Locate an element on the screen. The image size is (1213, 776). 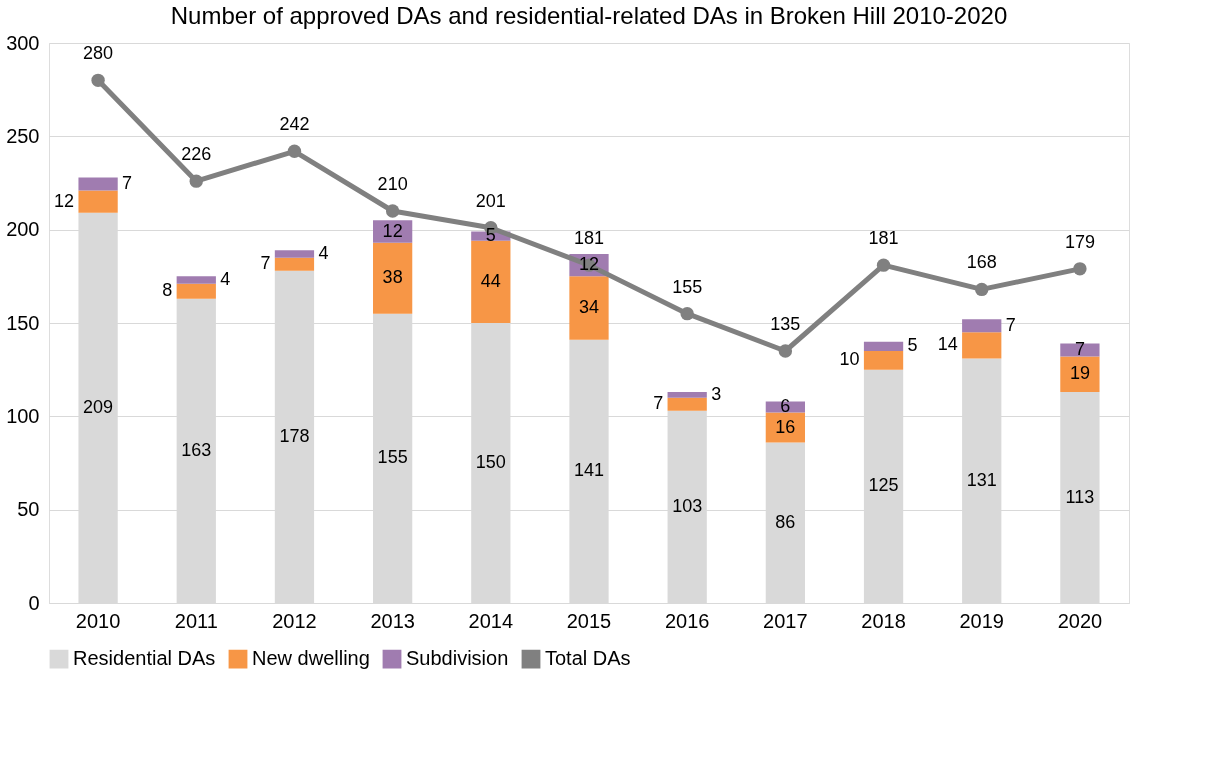
data-label: 280 is located at coordinates (98, 53).